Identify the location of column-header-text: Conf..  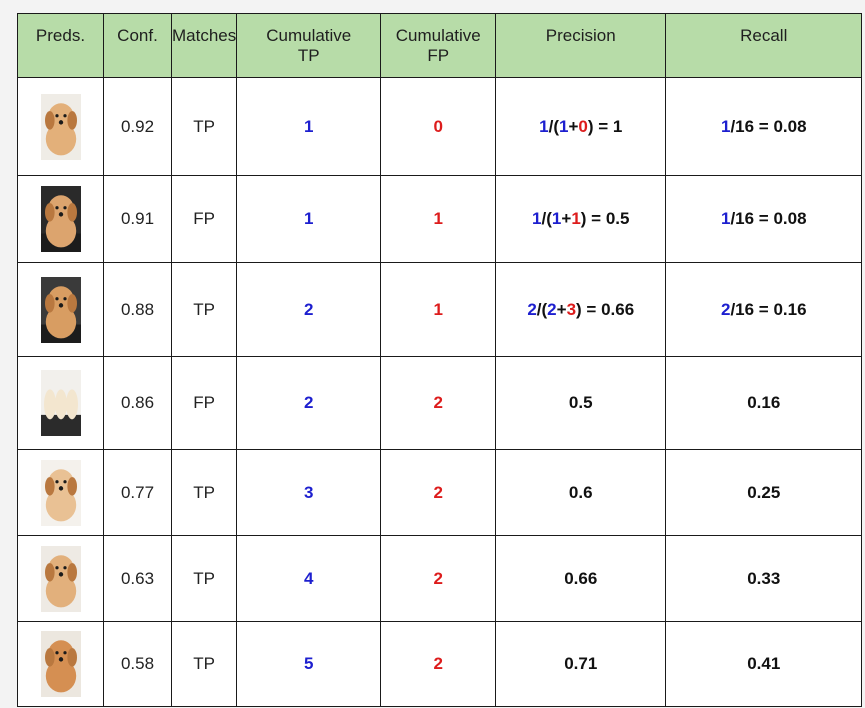
(137, 35).